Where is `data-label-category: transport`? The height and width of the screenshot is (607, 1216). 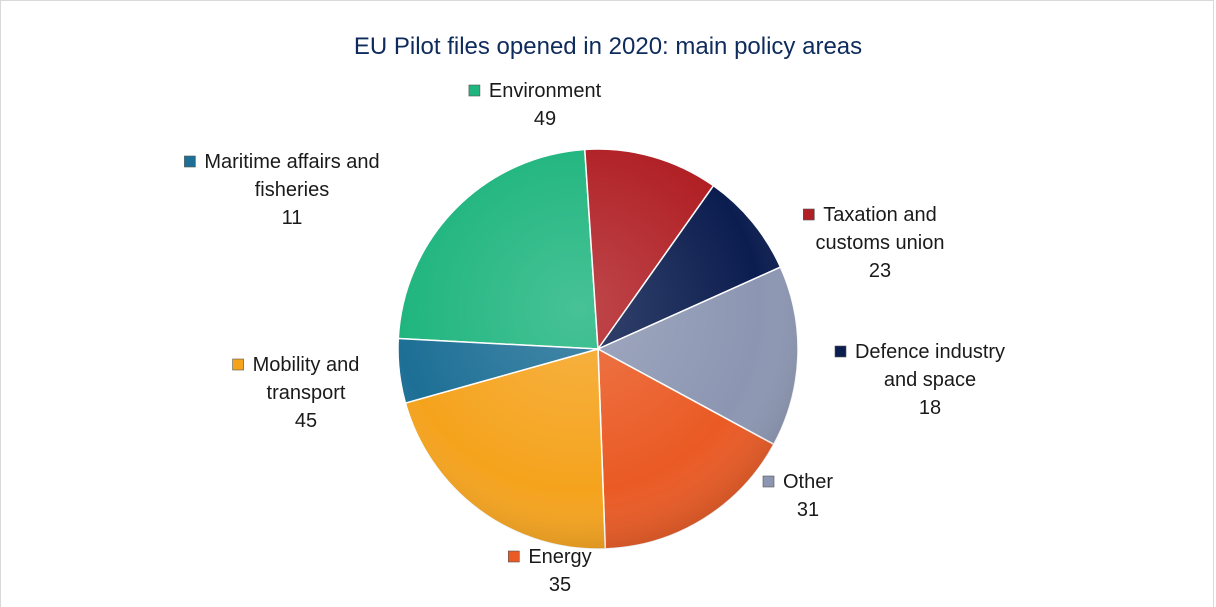
data-label-category: transport is located at coordinates (306, 393).